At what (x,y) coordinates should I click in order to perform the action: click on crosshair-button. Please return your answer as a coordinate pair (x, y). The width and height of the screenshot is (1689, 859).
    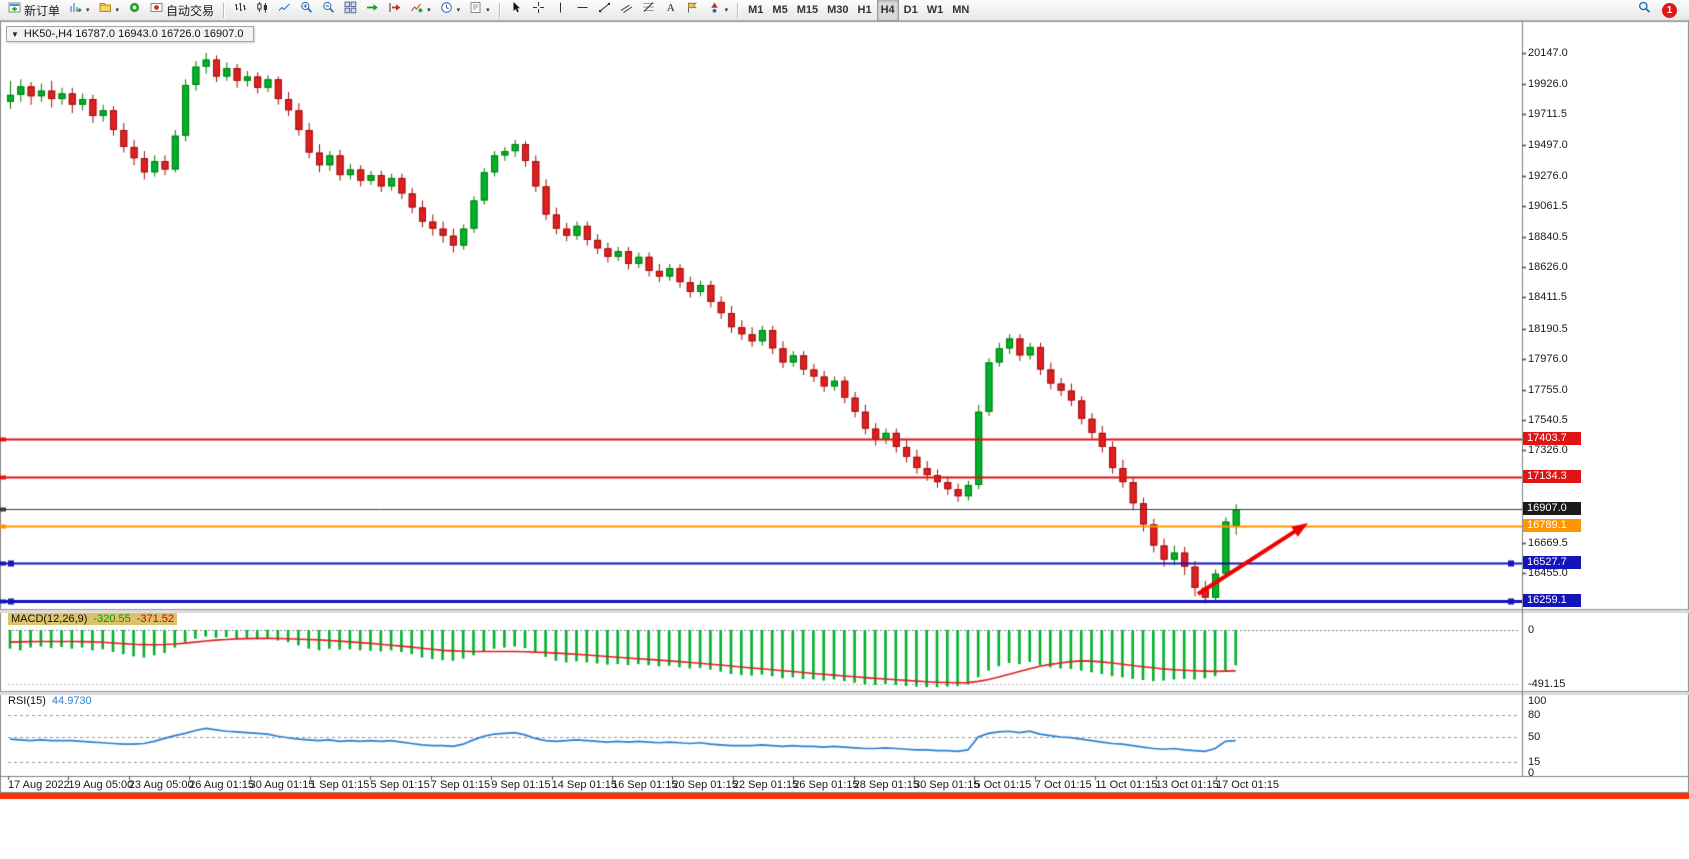
    Looking at the image, I should click on (538, 10).